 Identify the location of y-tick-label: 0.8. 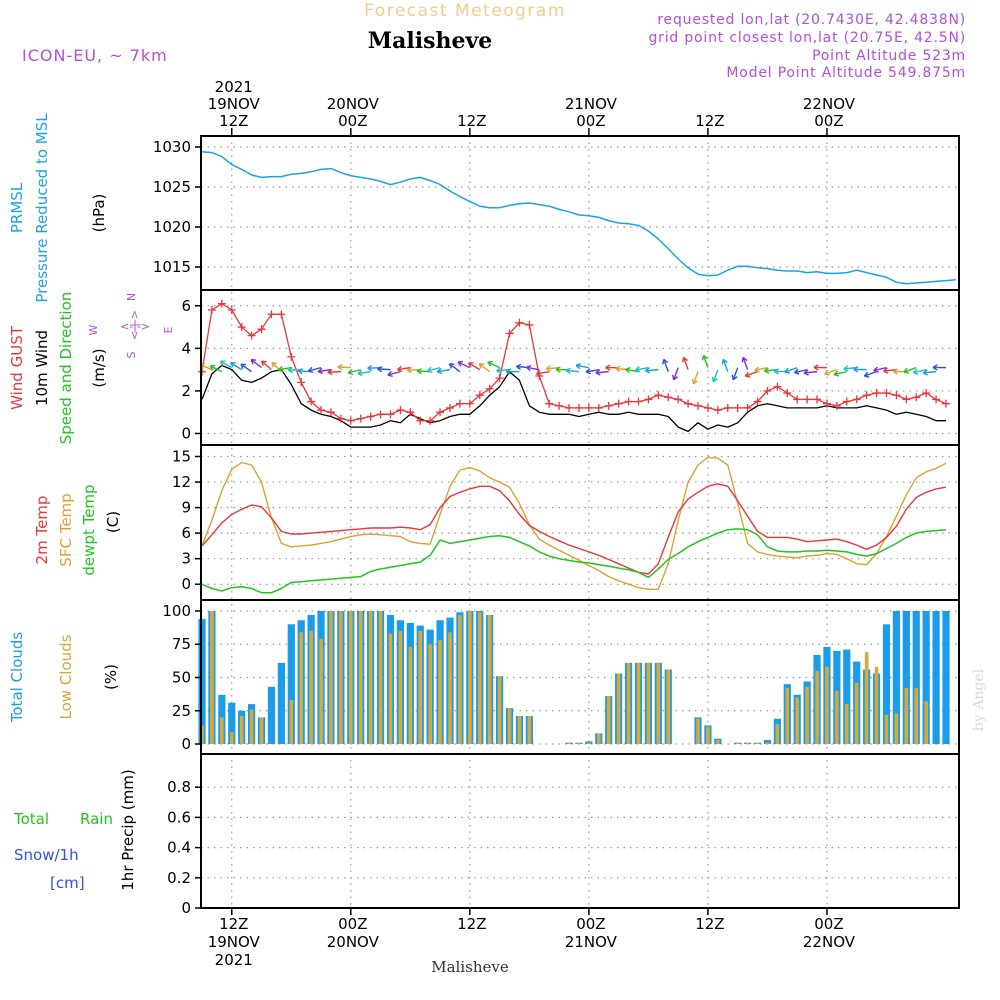
(179, 787).